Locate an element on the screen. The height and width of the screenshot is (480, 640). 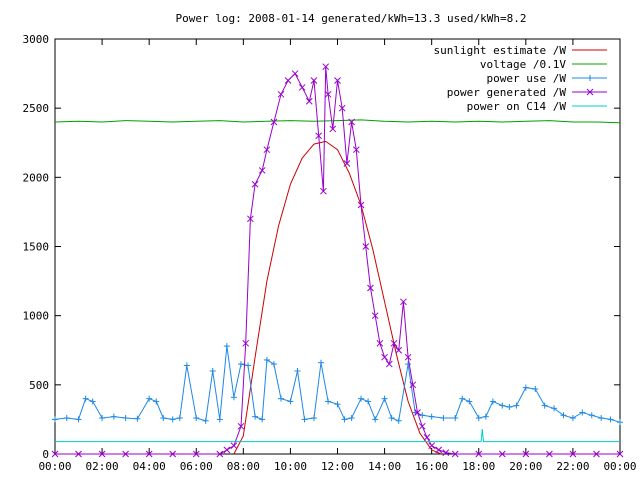
x-tick-label: 02:00 is located at coordinates (102, 466).